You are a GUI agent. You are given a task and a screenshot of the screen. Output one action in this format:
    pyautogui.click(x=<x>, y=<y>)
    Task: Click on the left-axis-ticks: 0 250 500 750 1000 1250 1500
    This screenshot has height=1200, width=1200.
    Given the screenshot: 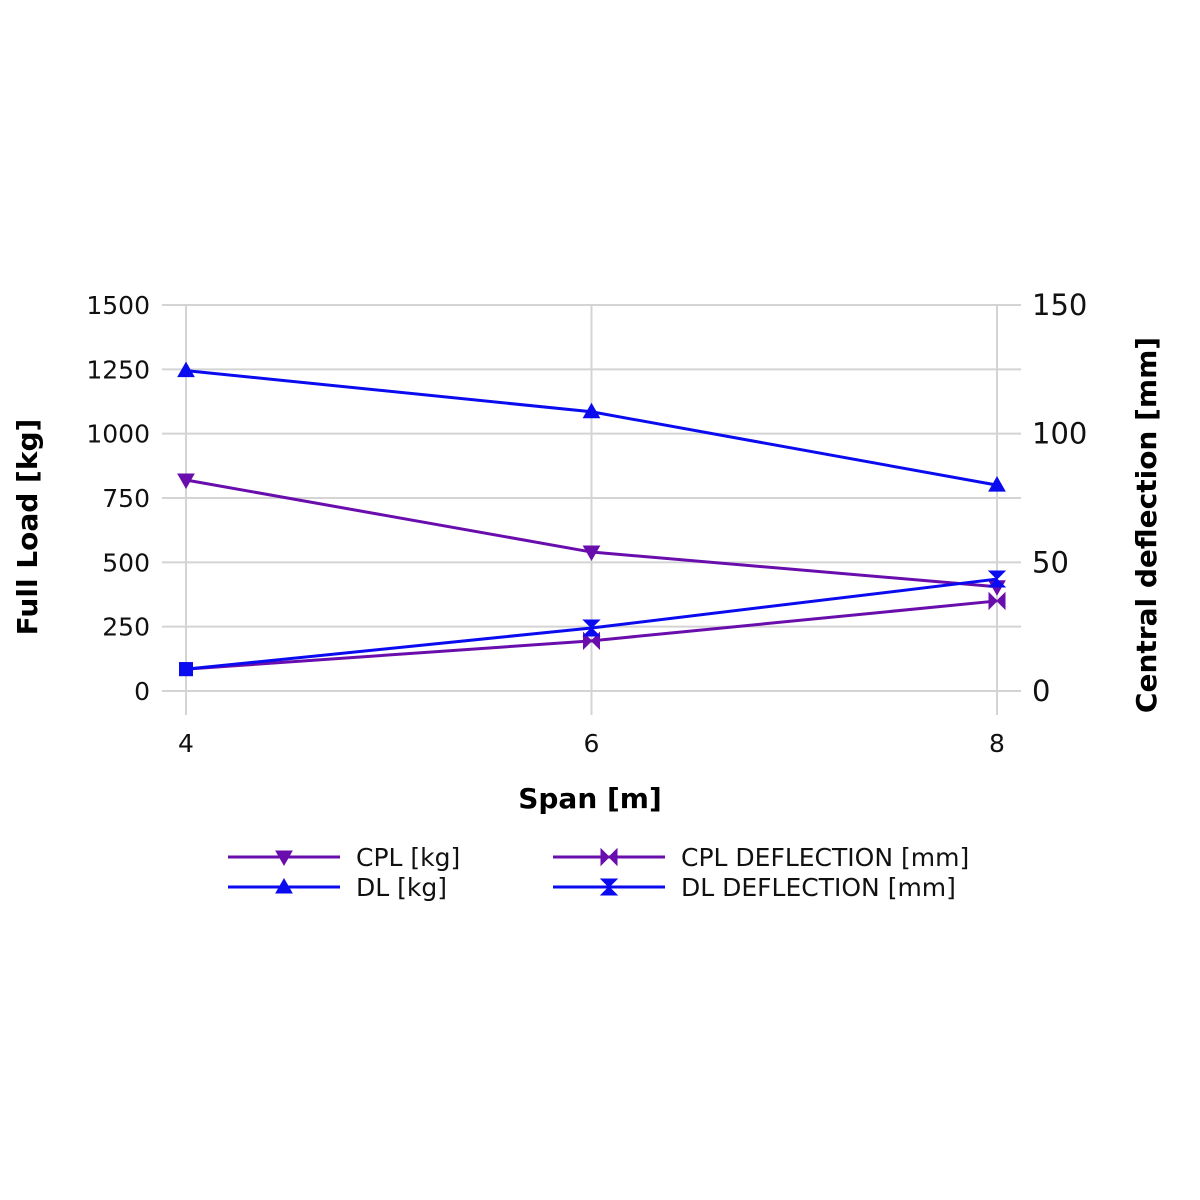 What is the action you would take?
    pyautogui.click(x=118, y=498)
    